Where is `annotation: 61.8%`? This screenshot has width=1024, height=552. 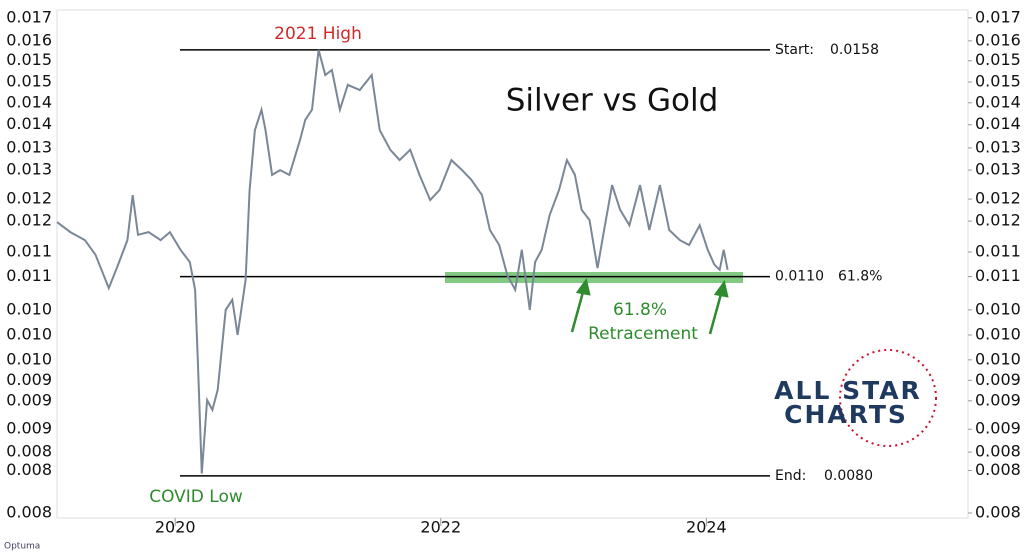 annotation: 61.8% is located at coordinates (640, 310).